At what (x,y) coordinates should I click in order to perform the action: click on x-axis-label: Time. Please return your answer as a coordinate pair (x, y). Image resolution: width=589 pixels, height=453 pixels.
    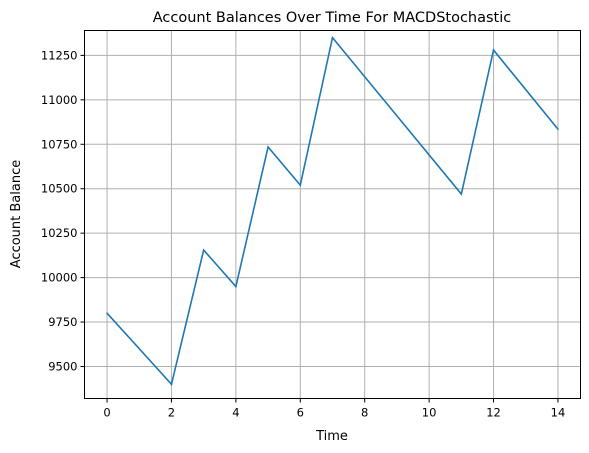
    Looking at the image, I should click on (331, 436).